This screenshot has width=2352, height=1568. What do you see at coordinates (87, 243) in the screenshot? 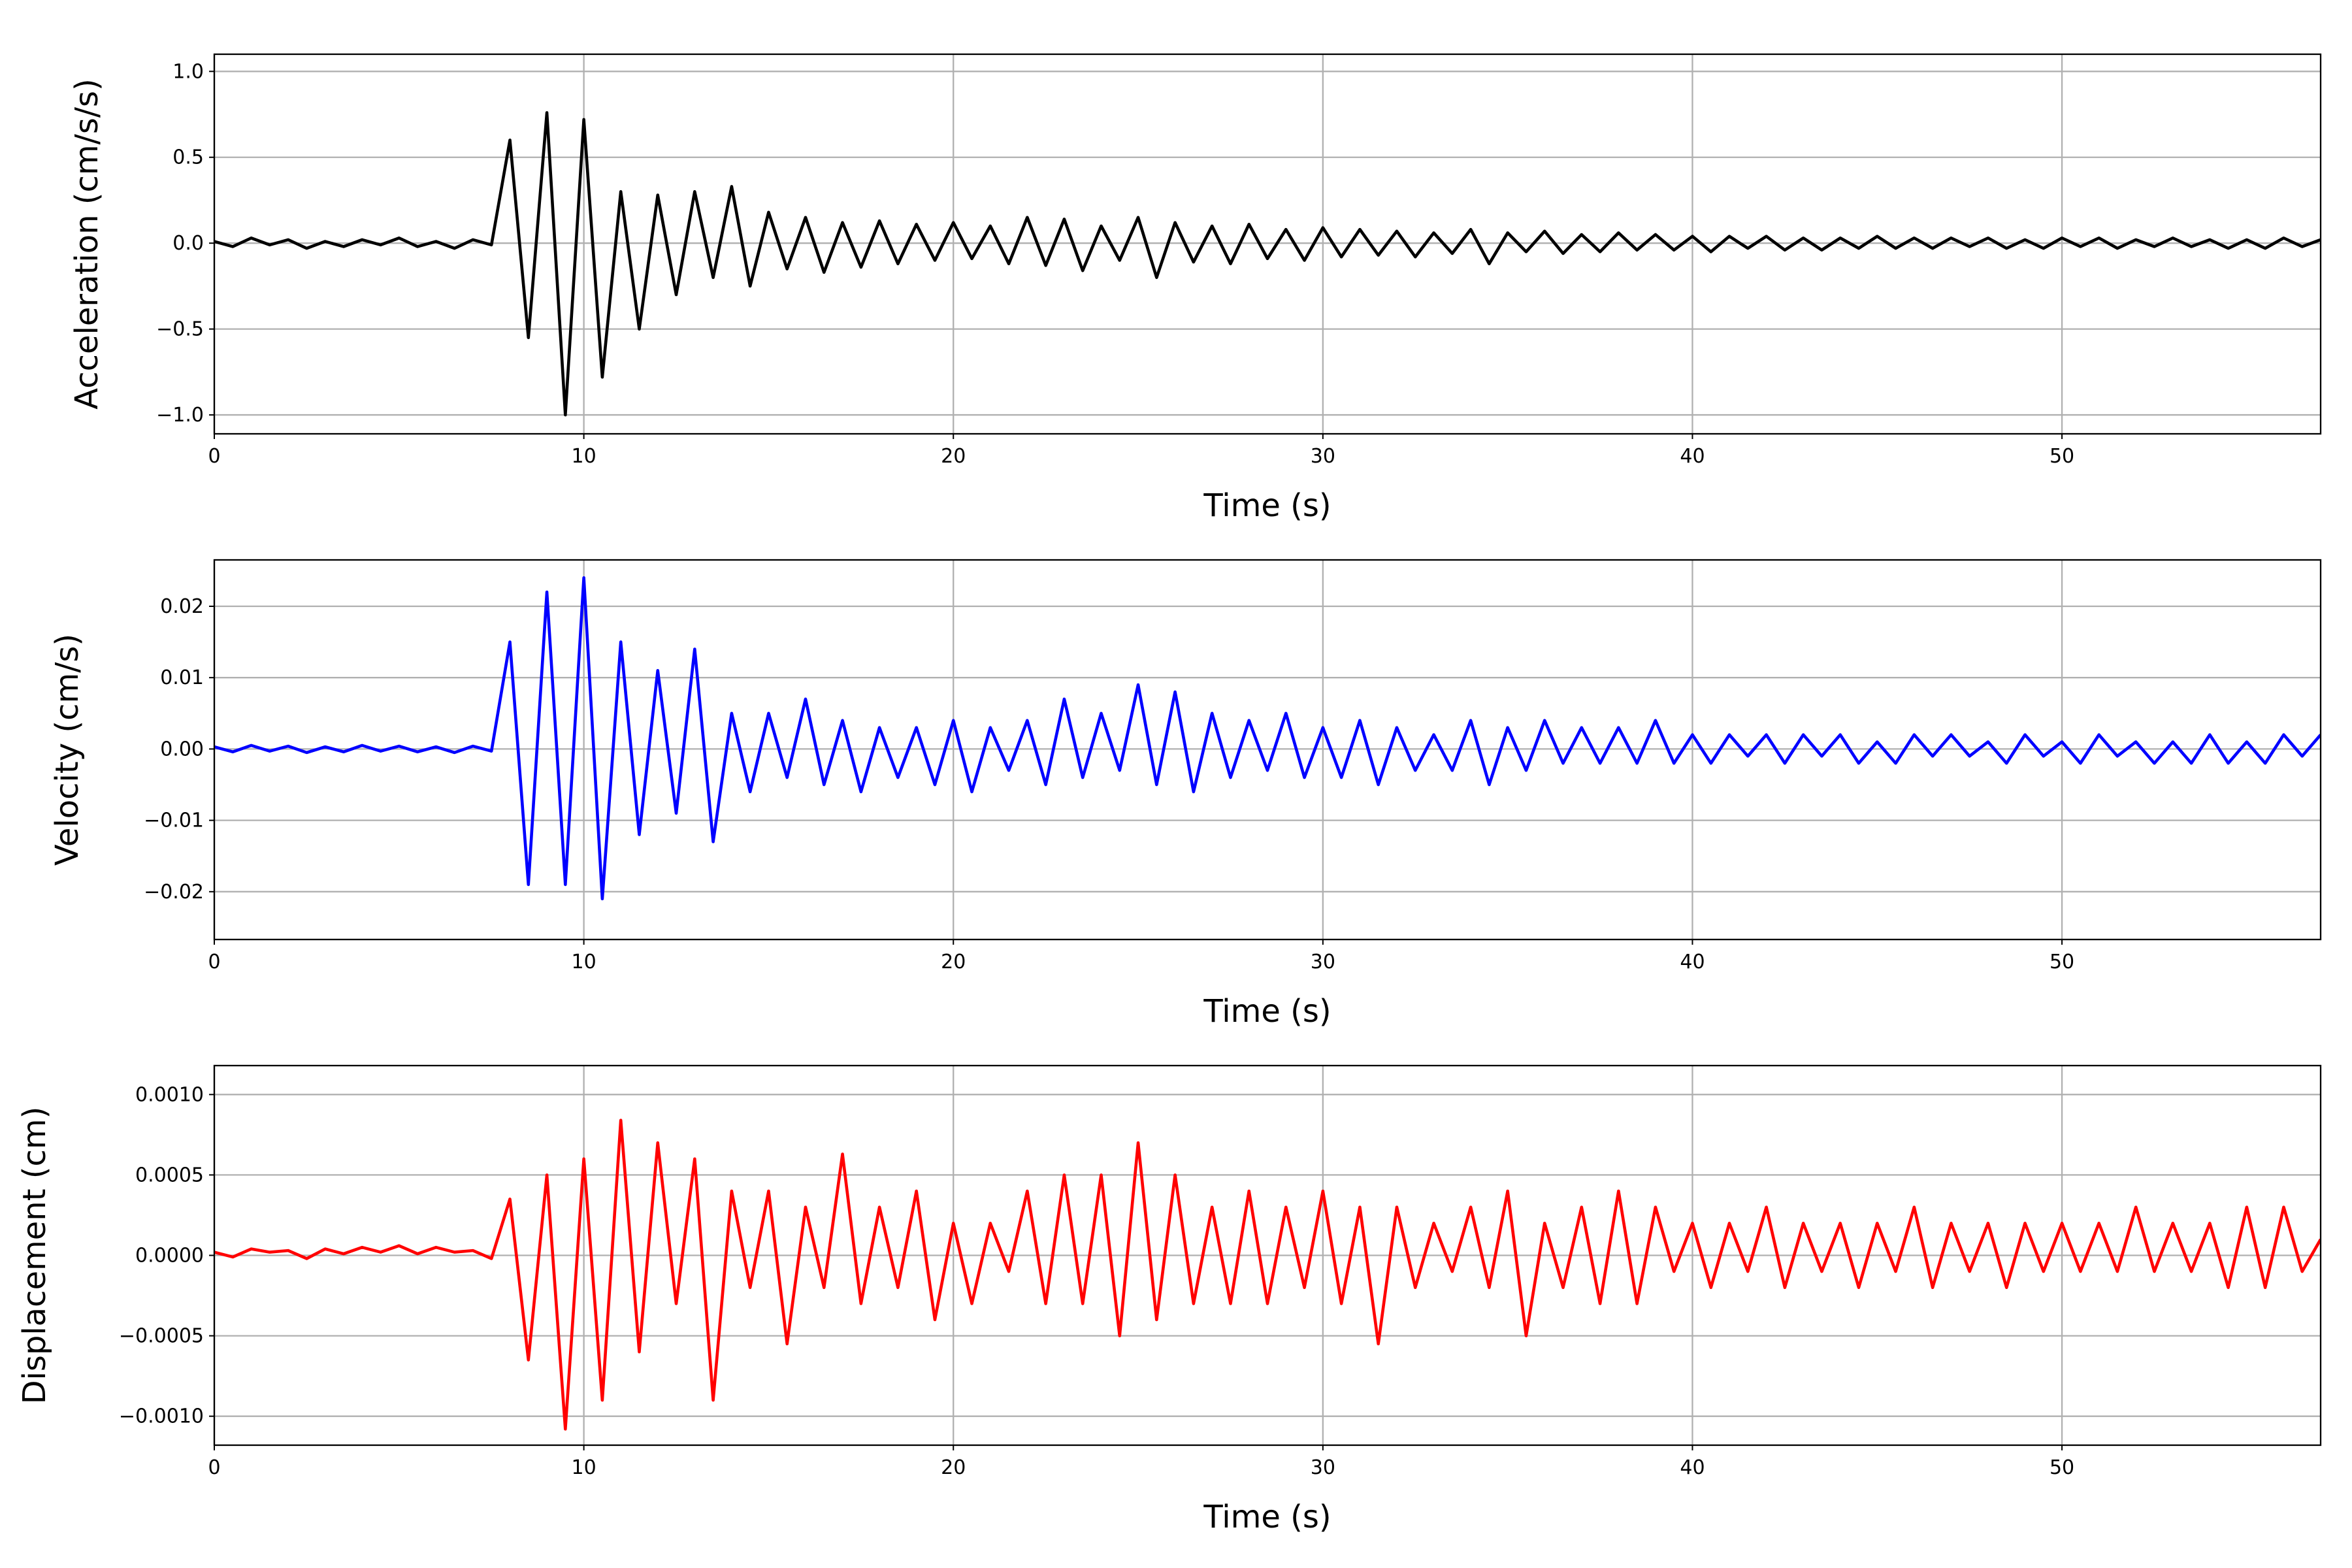
I see `y-axis-label: Acceleration (cm/s/s)` at bounding box center [87, 243].